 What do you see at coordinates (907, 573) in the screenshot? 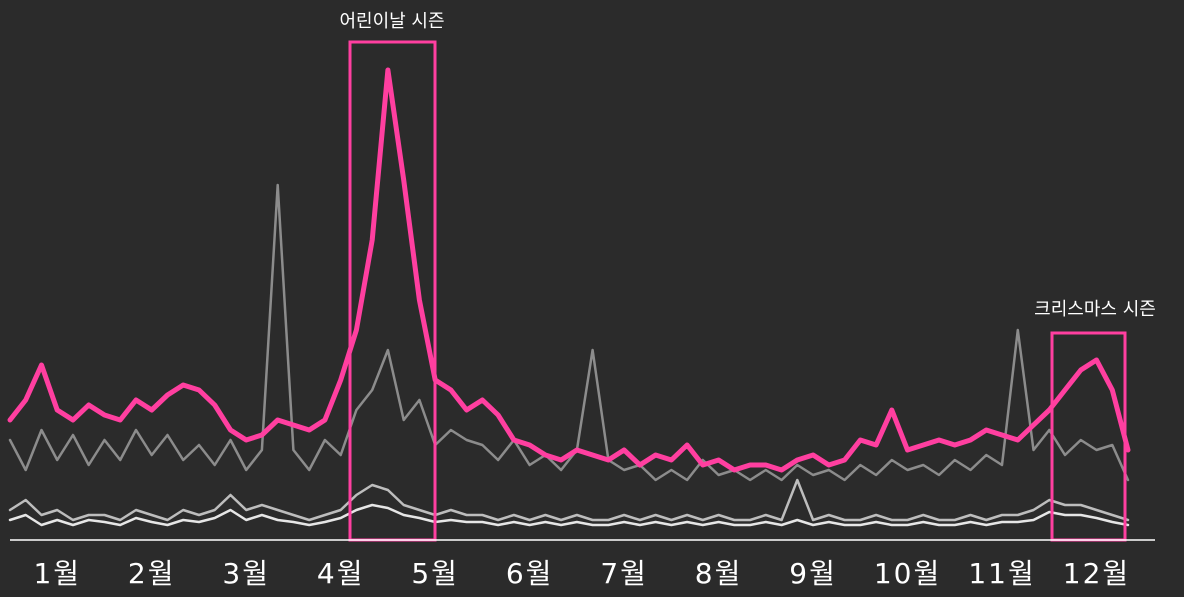
I see `x-tick-label: 10월` at bounding box center [907, 573].